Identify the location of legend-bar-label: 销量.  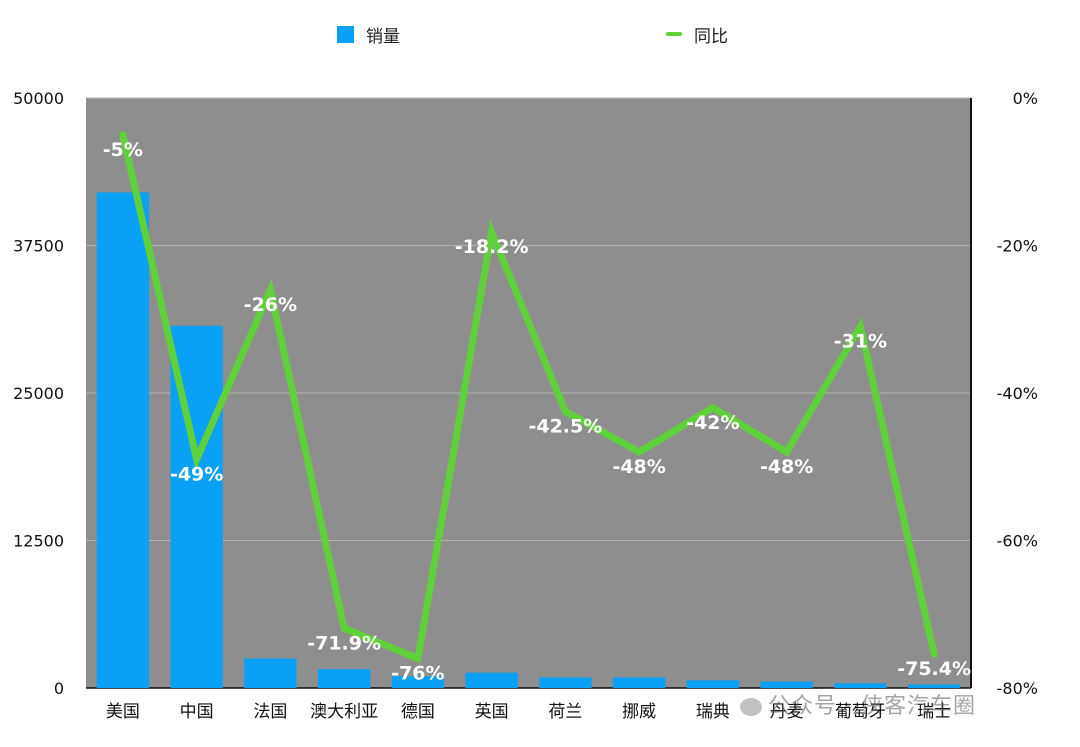
(383, 36).